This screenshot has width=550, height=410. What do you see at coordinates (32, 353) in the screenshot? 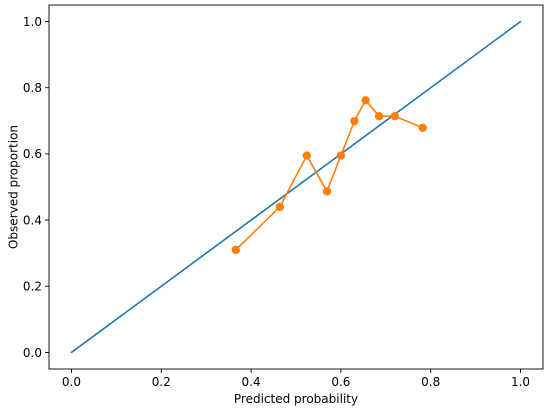
I see `y-tick-label: 0.0` at bounding box center [32, 353].